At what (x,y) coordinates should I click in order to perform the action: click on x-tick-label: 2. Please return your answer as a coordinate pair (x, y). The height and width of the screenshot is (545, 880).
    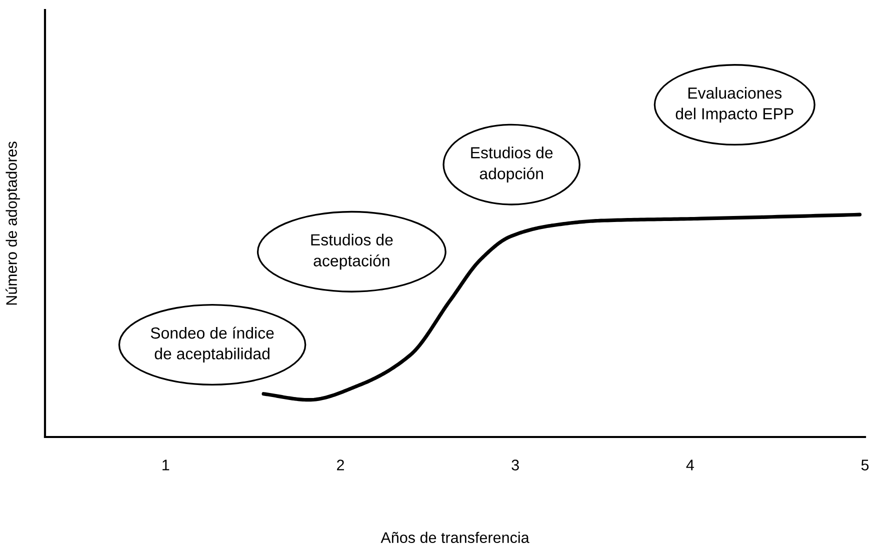
    Looking at the image, I should click on (340, 465).